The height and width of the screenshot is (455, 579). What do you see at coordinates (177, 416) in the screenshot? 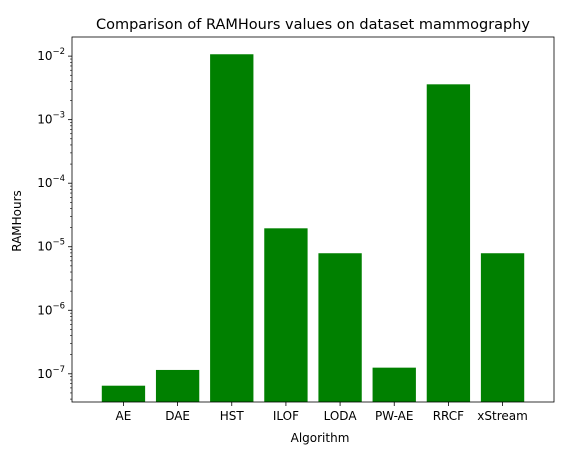
I see `x-tick-label: DAE` at bounding box center [177, 416].